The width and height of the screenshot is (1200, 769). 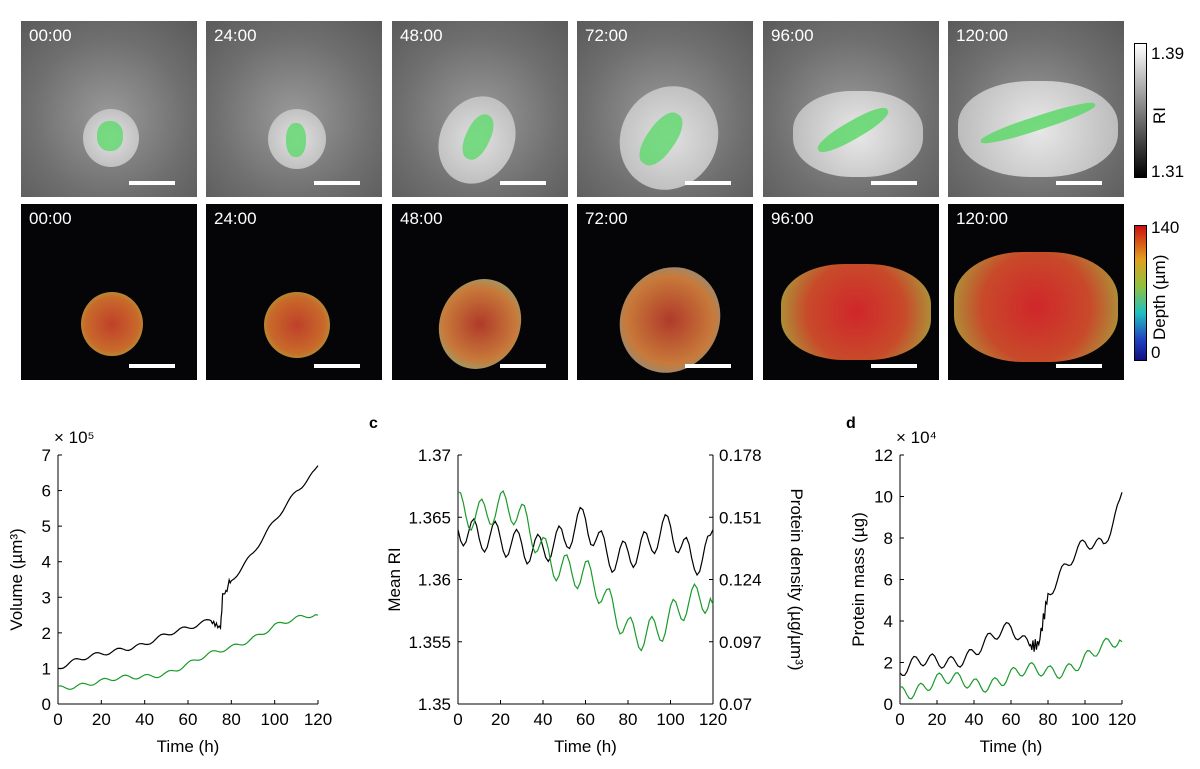 What do you see at coordinates (480, 292) in the screenshot?
I see `depth-tile: 48:00` at bounding box center [480, 292].